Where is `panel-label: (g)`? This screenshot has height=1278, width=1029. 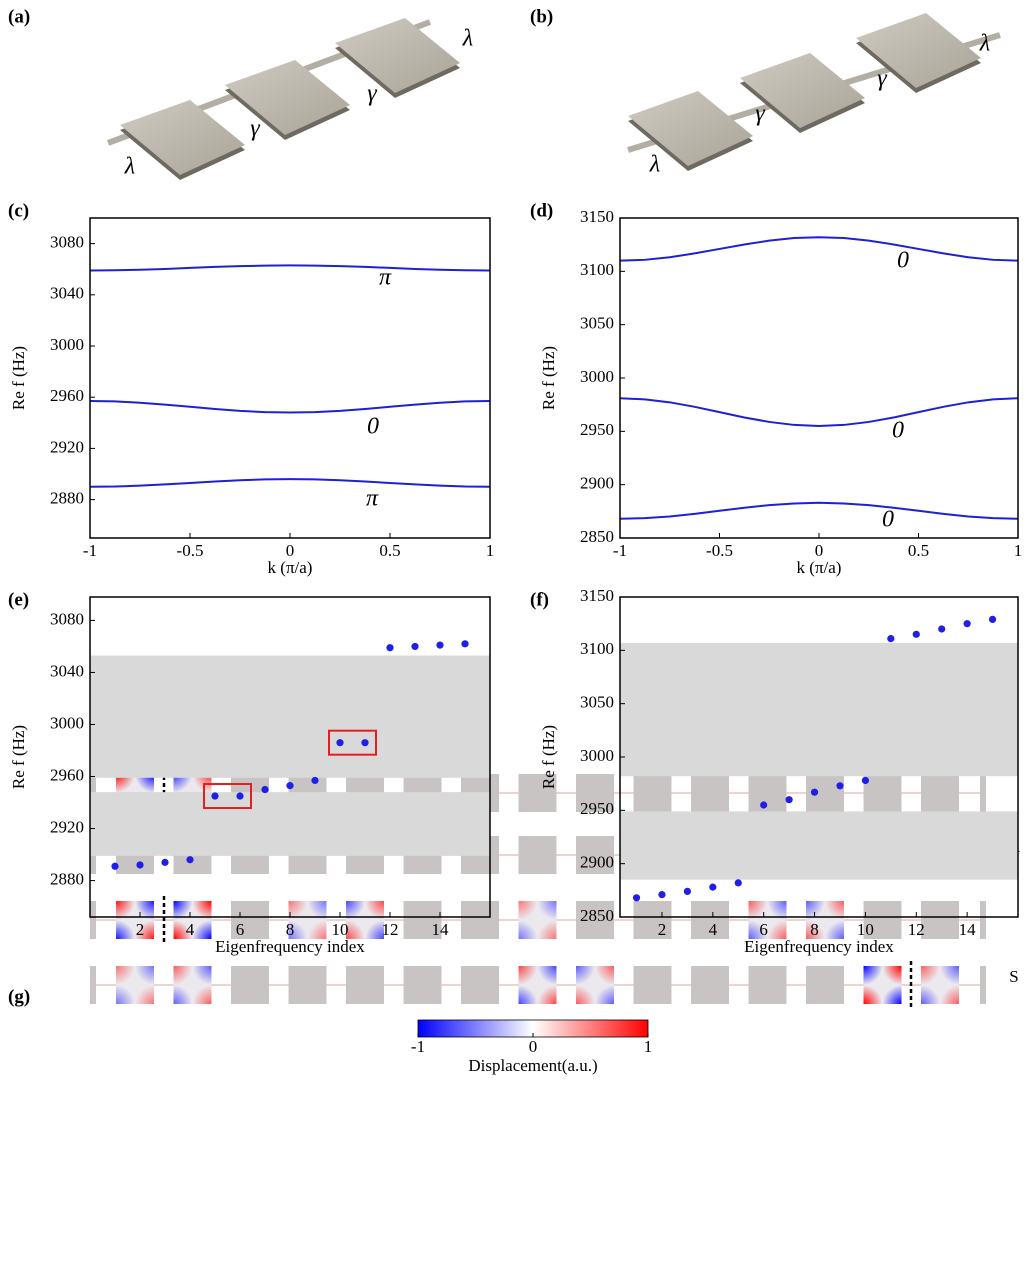
panel-label: (g) is located at coordinates (19, 996).